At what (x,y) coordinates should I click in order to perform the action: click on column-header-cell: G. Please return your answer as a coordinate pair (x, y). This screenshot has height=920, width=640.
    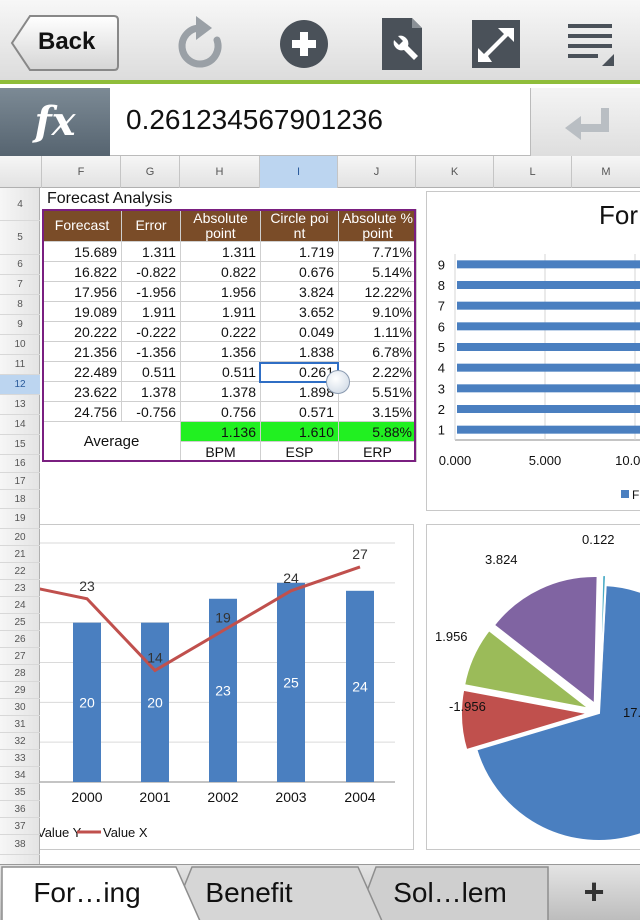
    Looking at the image, I should click on (150, 172).